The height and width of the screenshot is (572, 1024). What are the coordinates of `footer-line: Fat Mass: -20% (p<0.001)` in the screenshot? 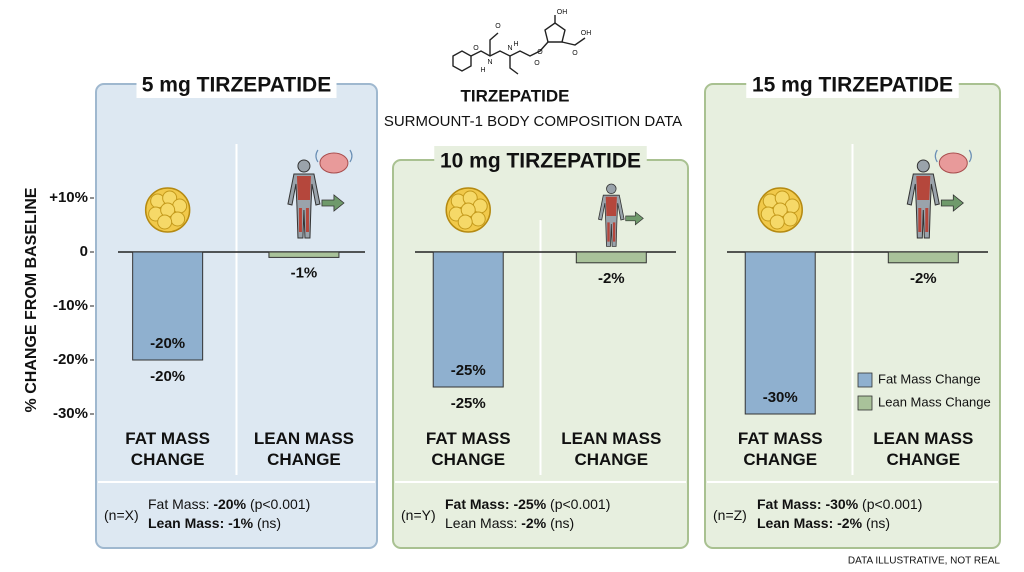 It's located at (229, 504).